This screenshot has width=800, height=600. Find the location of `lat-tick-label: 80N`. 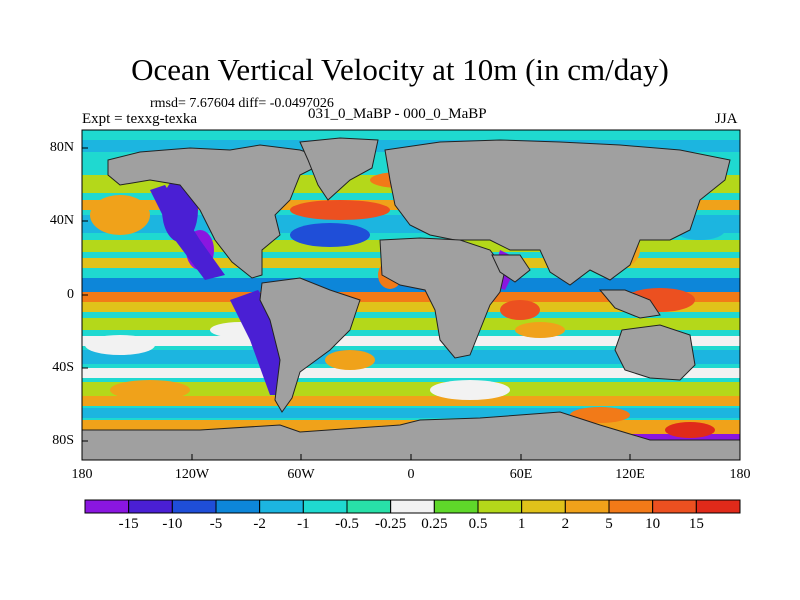

lat-tick-label: 80N is located at coordinates (61, 147).